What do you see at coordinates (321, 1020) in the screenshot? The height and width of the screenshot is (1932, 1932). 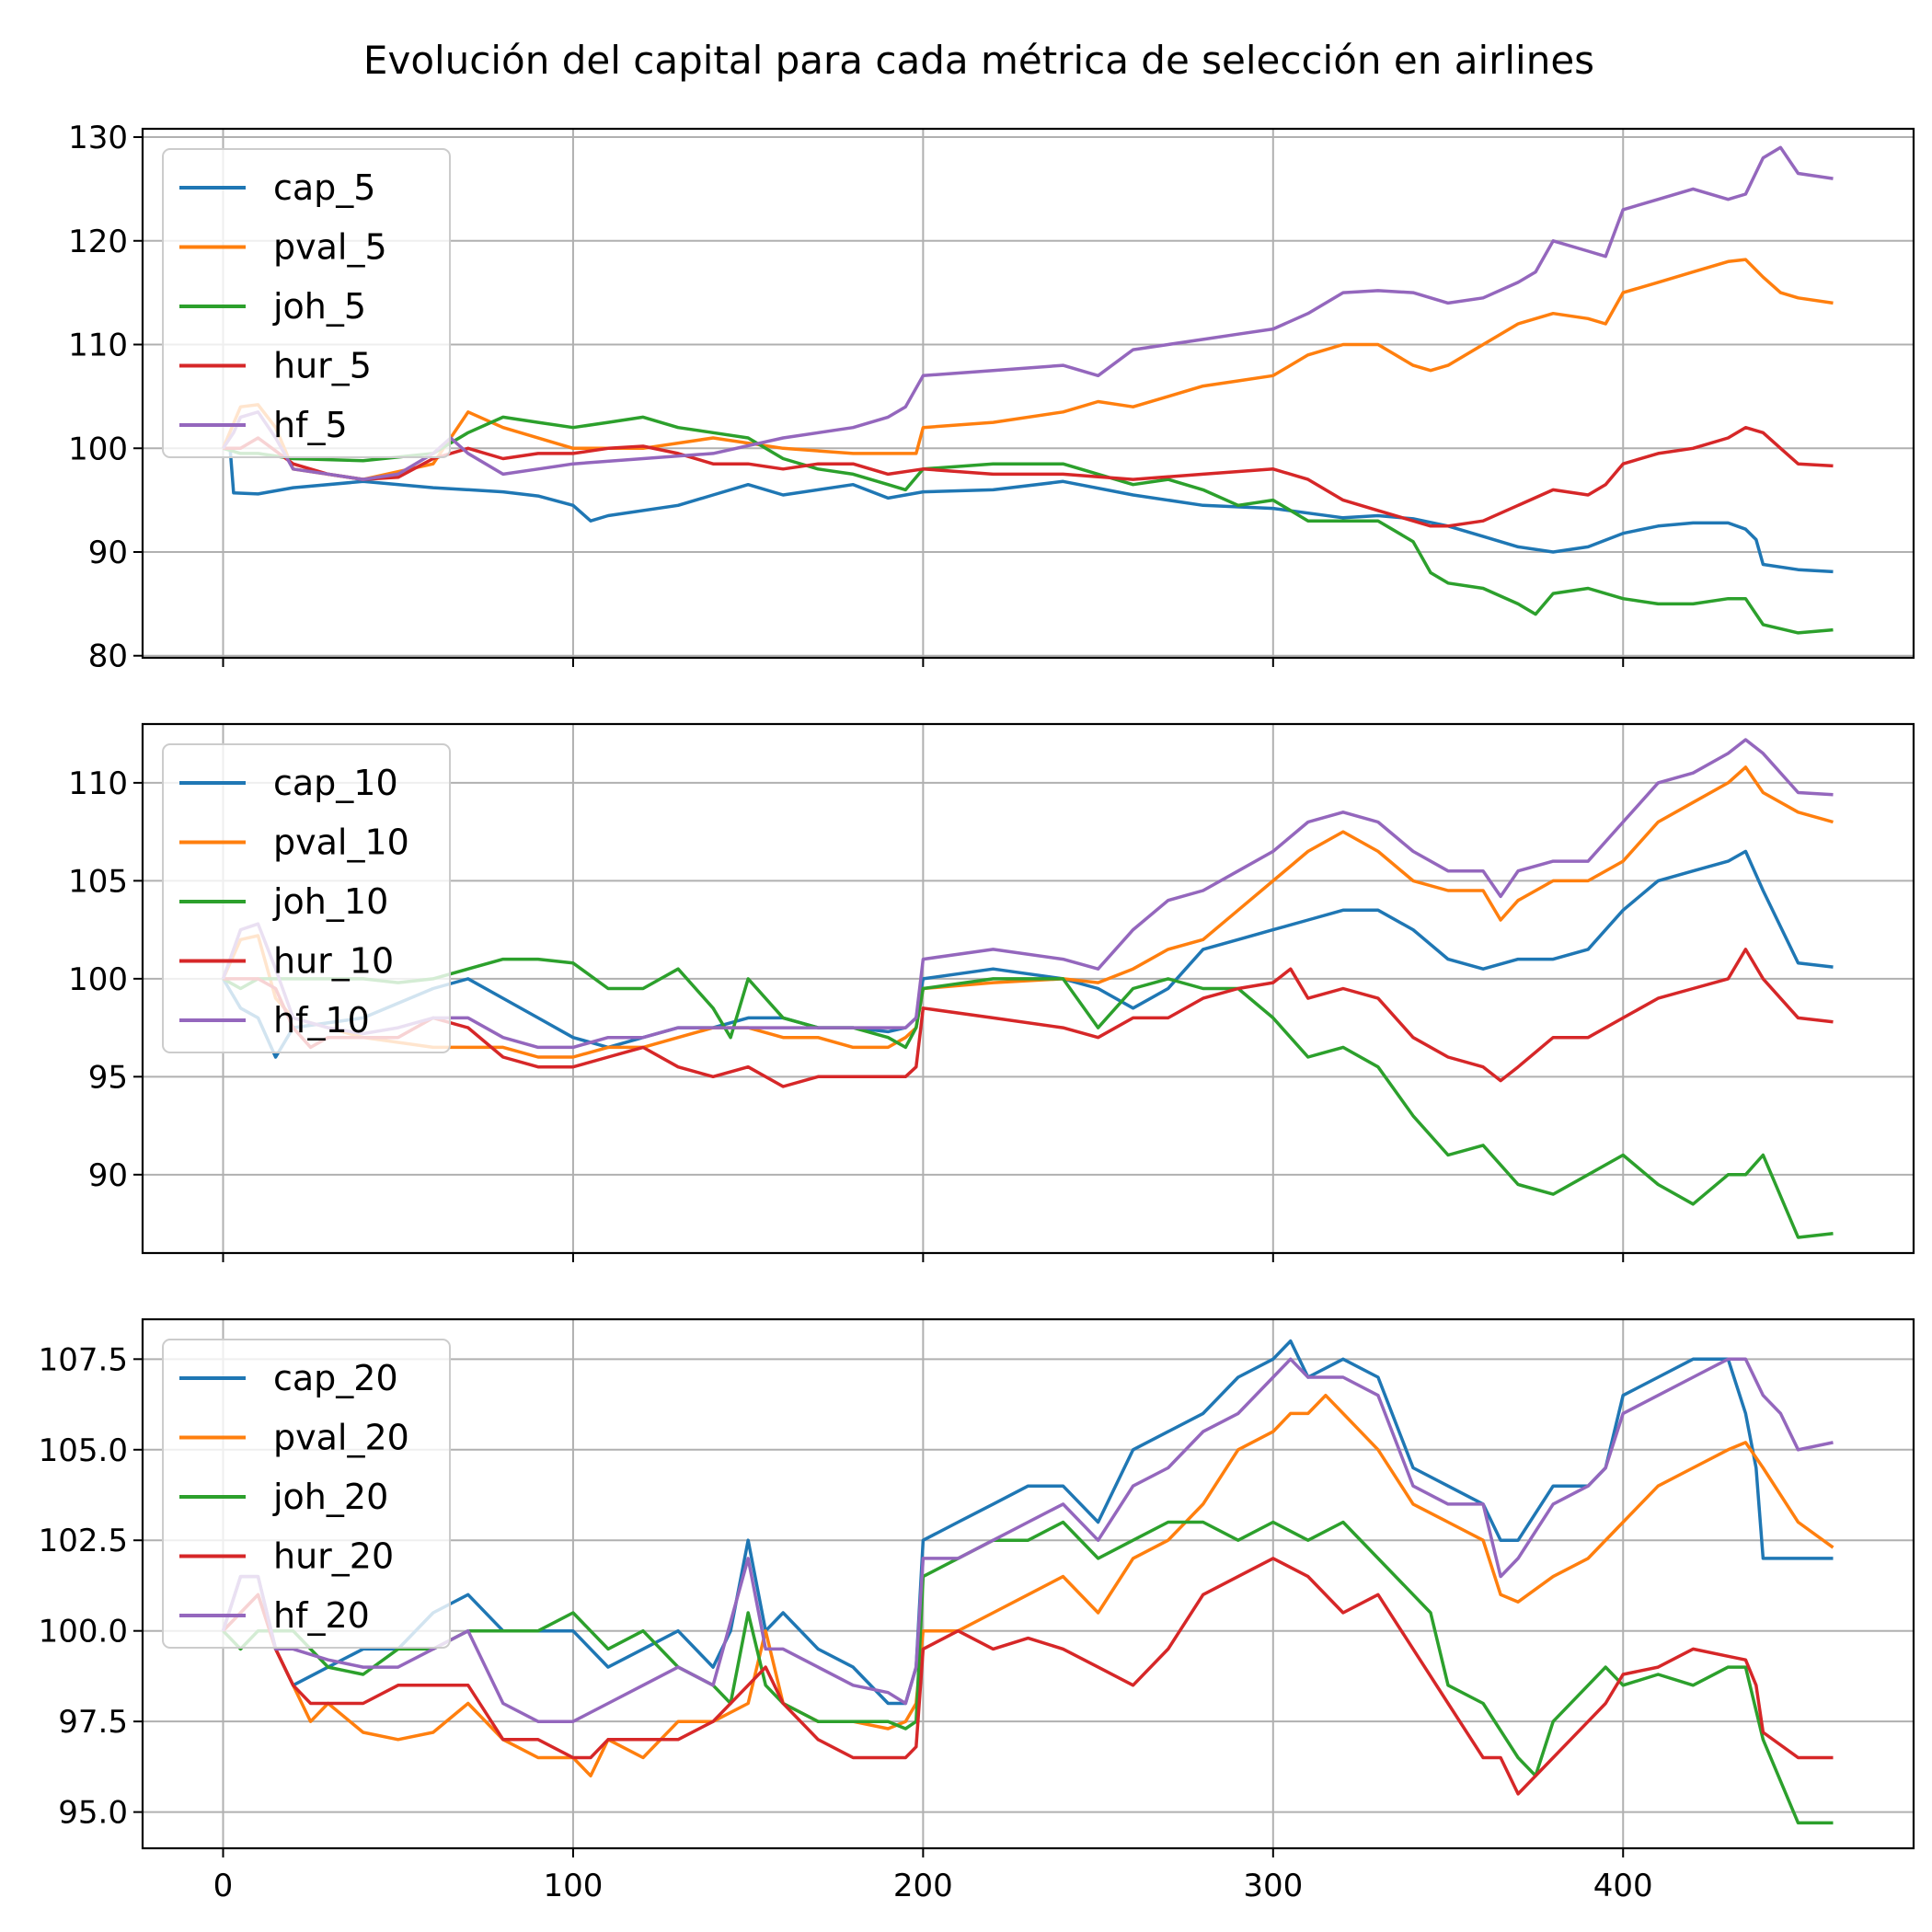 I see `legend-label: hf_10` at bounding box center [321, 1020].